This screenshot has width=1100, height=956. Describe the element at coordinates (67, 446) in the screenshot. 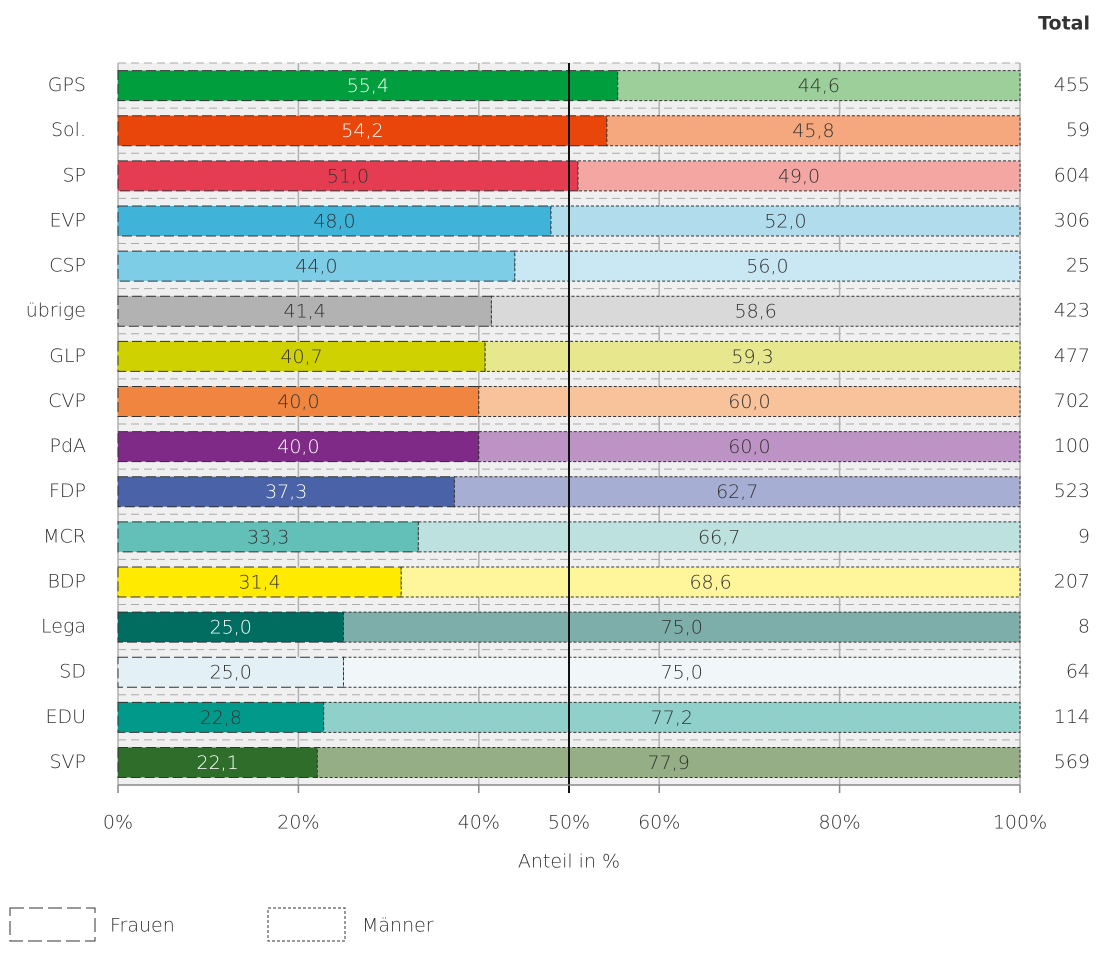

I see `category-label: PdA` at that location.